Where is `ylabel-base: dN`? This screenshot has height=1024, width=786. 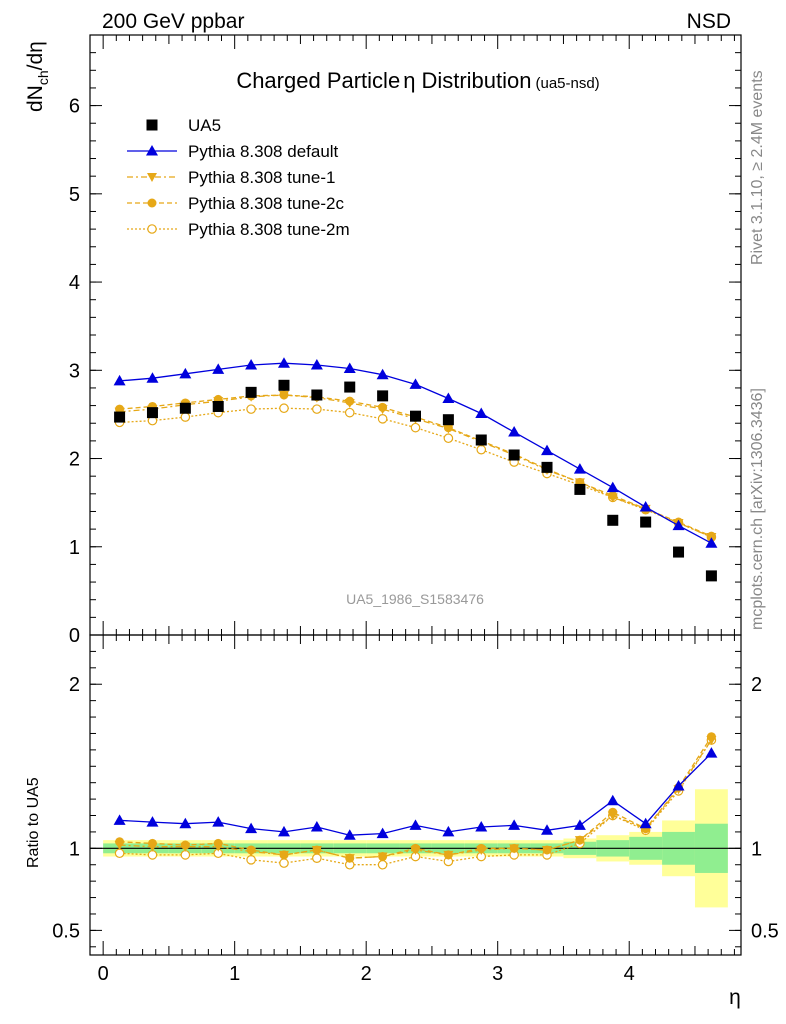 ylabel-base: dN is located at coordinates (35, 98).